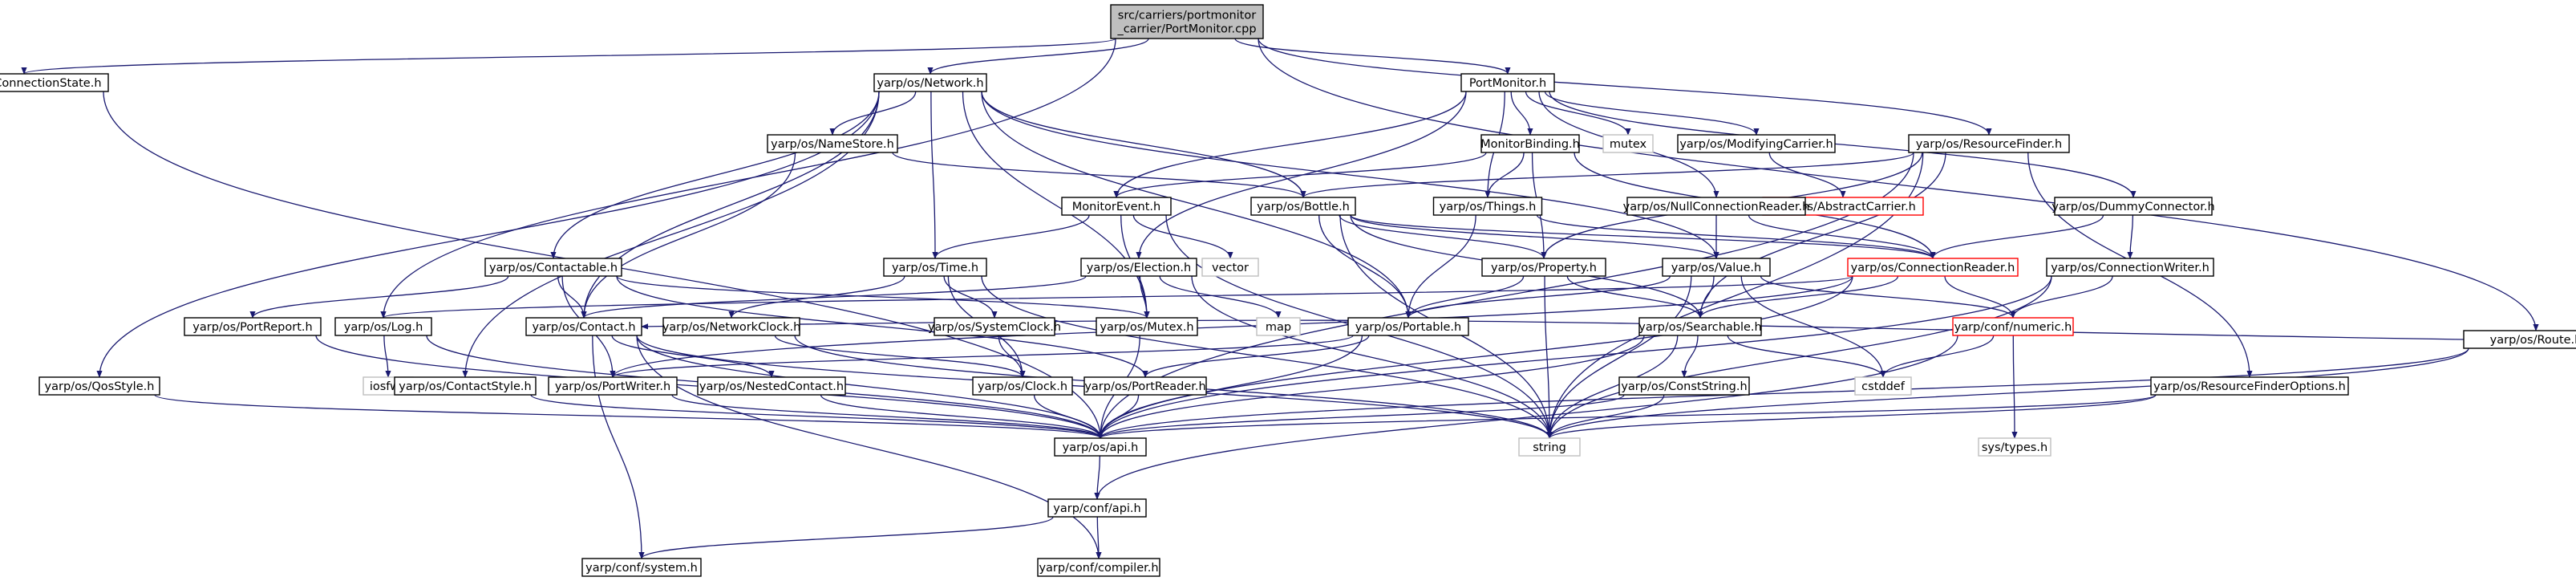 The image size is (2576, 581). What do you see at coordinates (618, 447) in the screenshot?
I see `edge-contact-to-confsystem` at bounding box center [618, 447].